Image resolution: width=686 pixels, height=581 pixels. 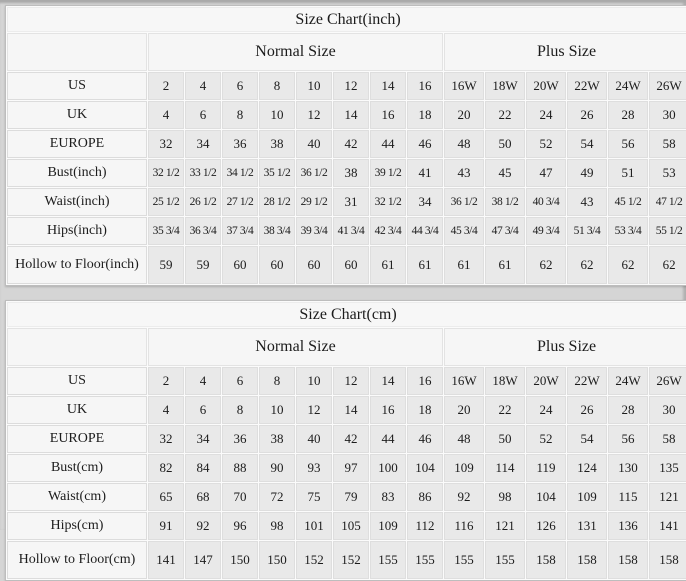 I want to click on cell-value: 59, so click(x=166, y=265).